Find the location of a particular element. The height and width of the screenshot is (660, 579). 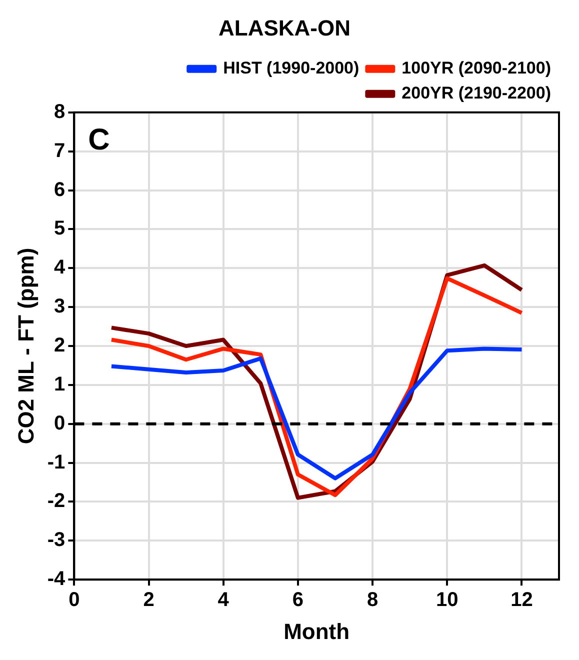

y-tick-label: 5 is located at coordinates (60, 229).